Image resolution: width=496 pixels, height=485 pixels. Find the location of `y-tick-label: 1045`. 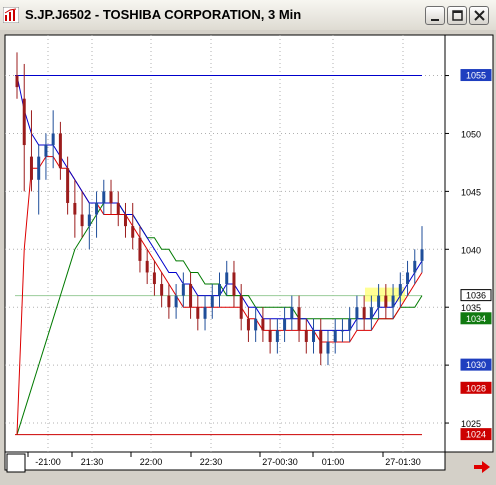

y-tick-label: 1045 is located at coordinates (471, 192).